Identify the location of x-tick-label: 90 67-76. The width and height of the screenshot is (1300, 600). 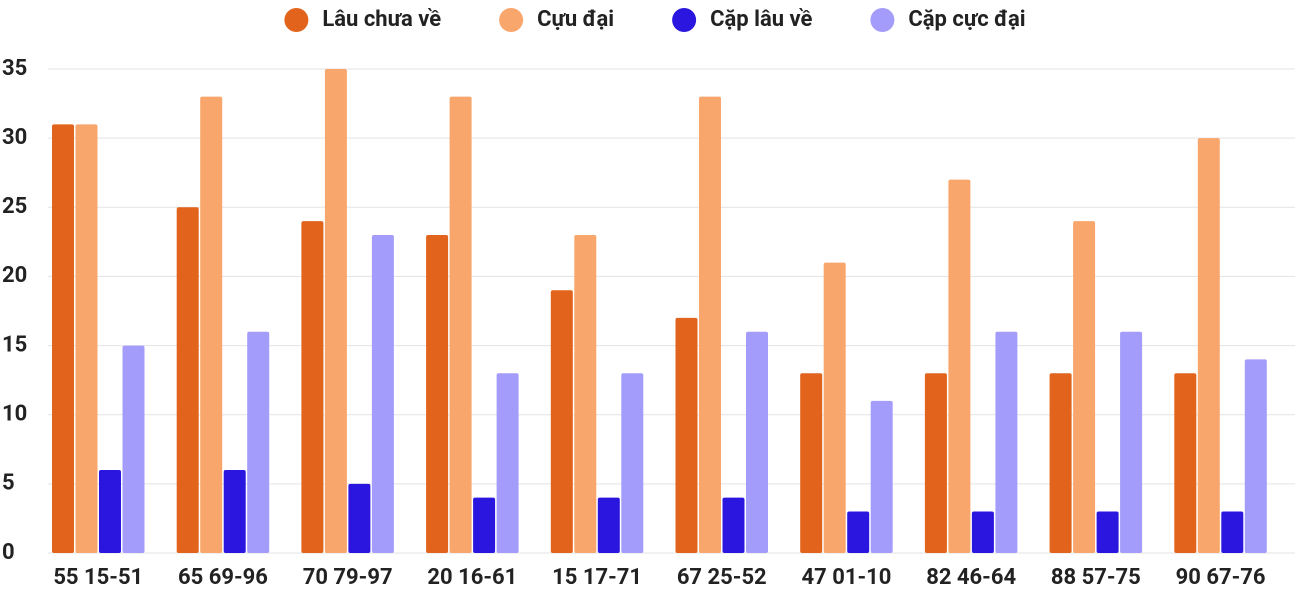
(1221, 577).